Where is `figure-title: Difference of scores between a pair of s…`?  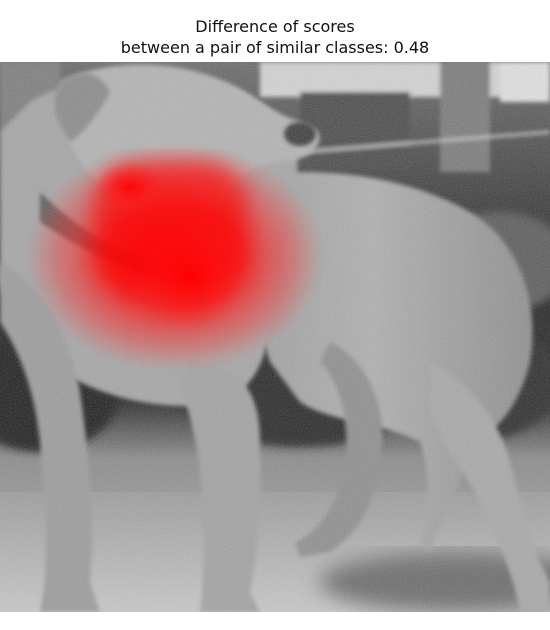 figure-title: Difference of scores between a pair of s… is located at coordinates (275, 37).